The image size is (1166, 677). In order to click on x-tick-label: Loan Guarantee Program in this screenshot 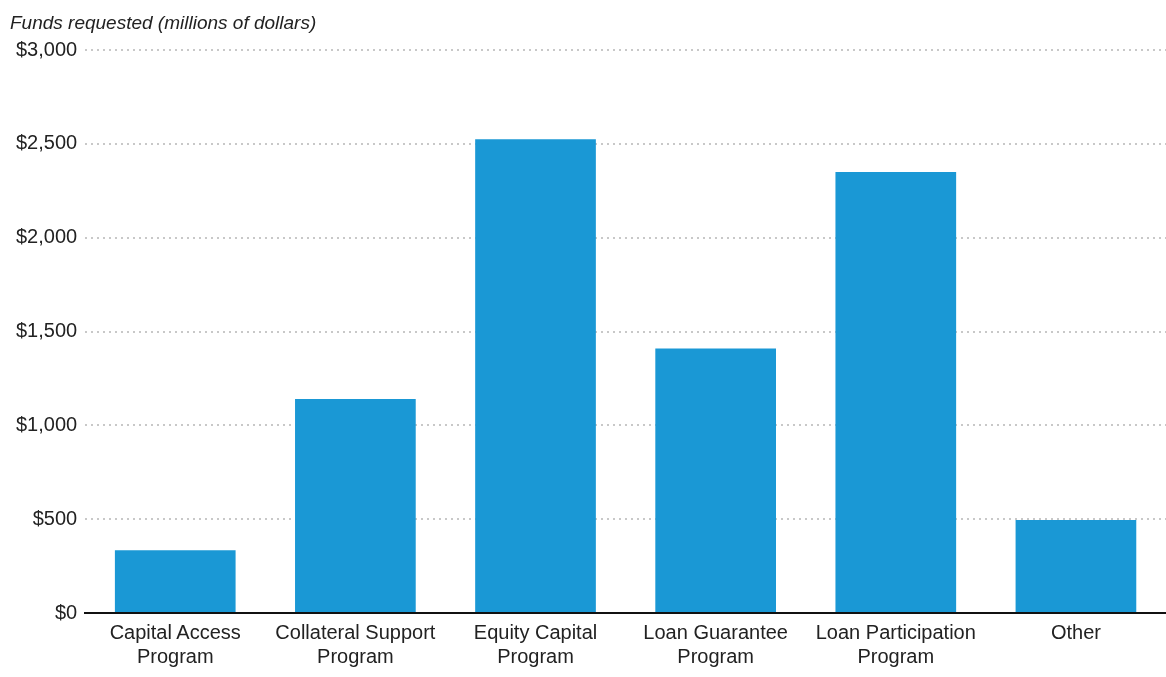, I will do `click(715, 643)`.